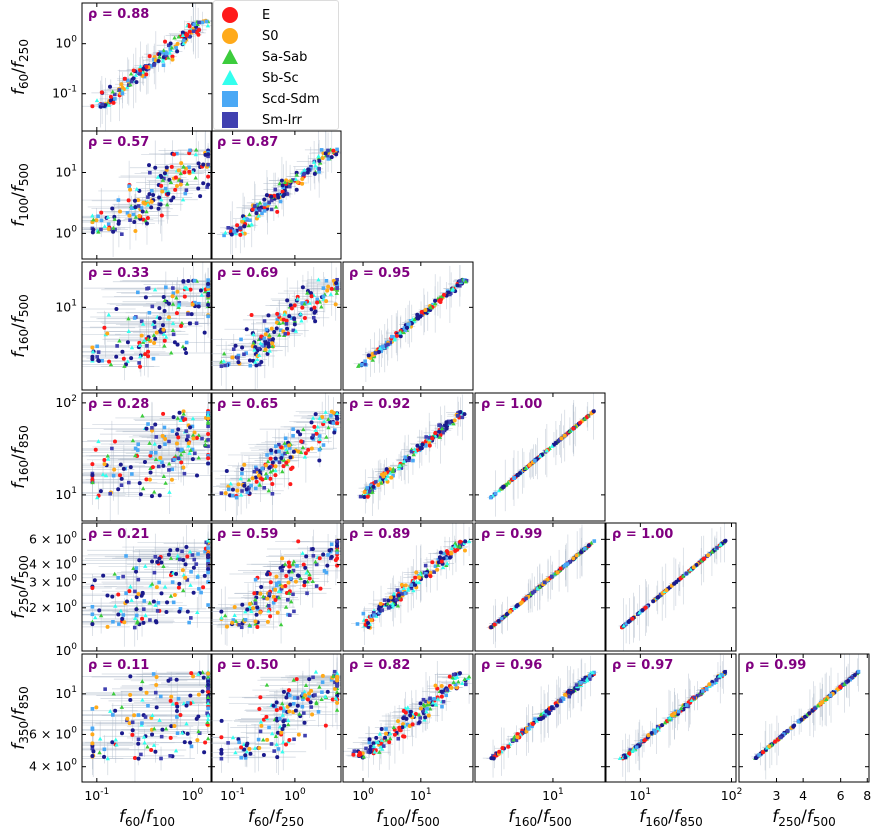 This screenshot has width=872, height=827. Describe the element at coordinates (276, 718) in the screenshot. I see `panel-r6-c2: ρ = 0.50` at that location.